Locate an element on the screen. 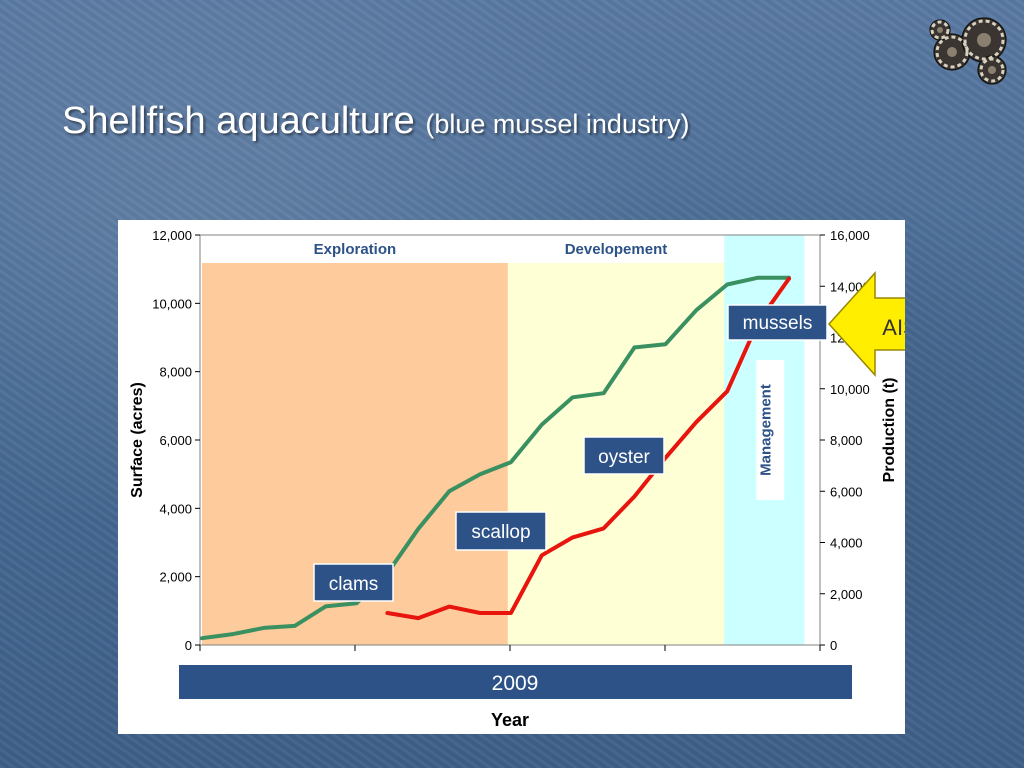  oyster-label-box is located at coordinates (624, 455).